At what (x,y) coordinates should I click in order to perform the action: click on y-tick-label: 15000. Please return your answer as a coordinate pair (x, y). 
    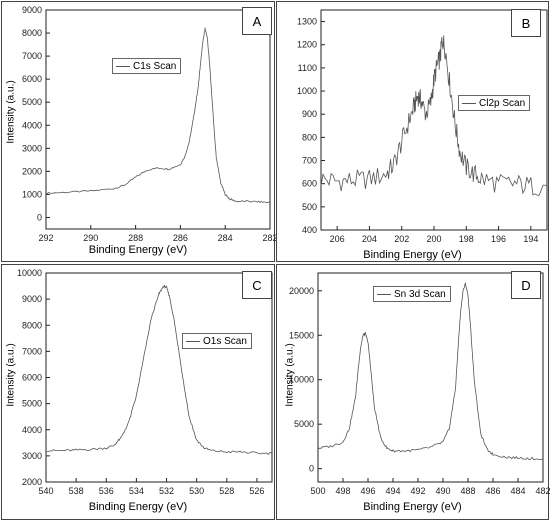
    Looking at the image, I should click on (301, 335).